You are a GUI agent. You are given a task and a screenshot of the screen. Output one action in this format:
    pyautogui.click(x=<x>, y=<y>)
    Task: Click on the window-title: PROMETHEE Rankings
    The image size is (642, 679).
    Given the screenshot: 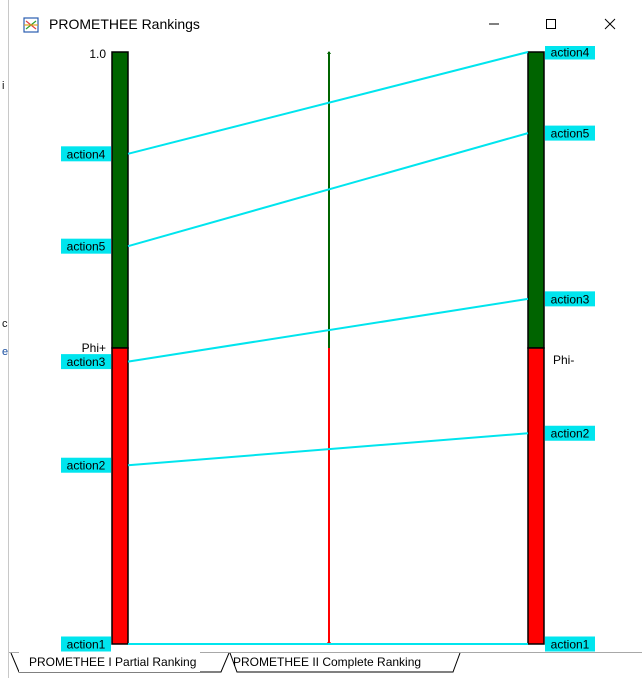 What is the action you would take?
    pyautogui.click(x=124, y=24)
    